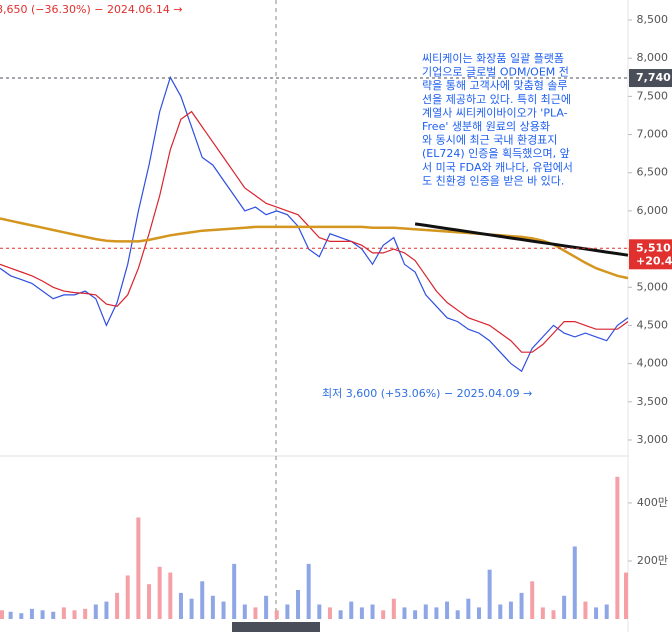  Describe the element at coordinates (654, 260) in the screenshot. I see `price-change: +20.44` at that location.